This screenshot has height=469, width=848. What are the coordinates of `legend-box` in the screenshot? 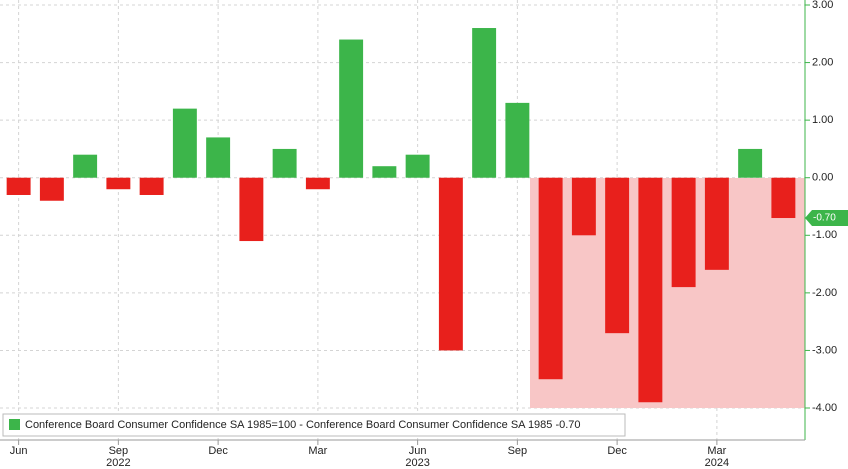 It's located at (314, 425).